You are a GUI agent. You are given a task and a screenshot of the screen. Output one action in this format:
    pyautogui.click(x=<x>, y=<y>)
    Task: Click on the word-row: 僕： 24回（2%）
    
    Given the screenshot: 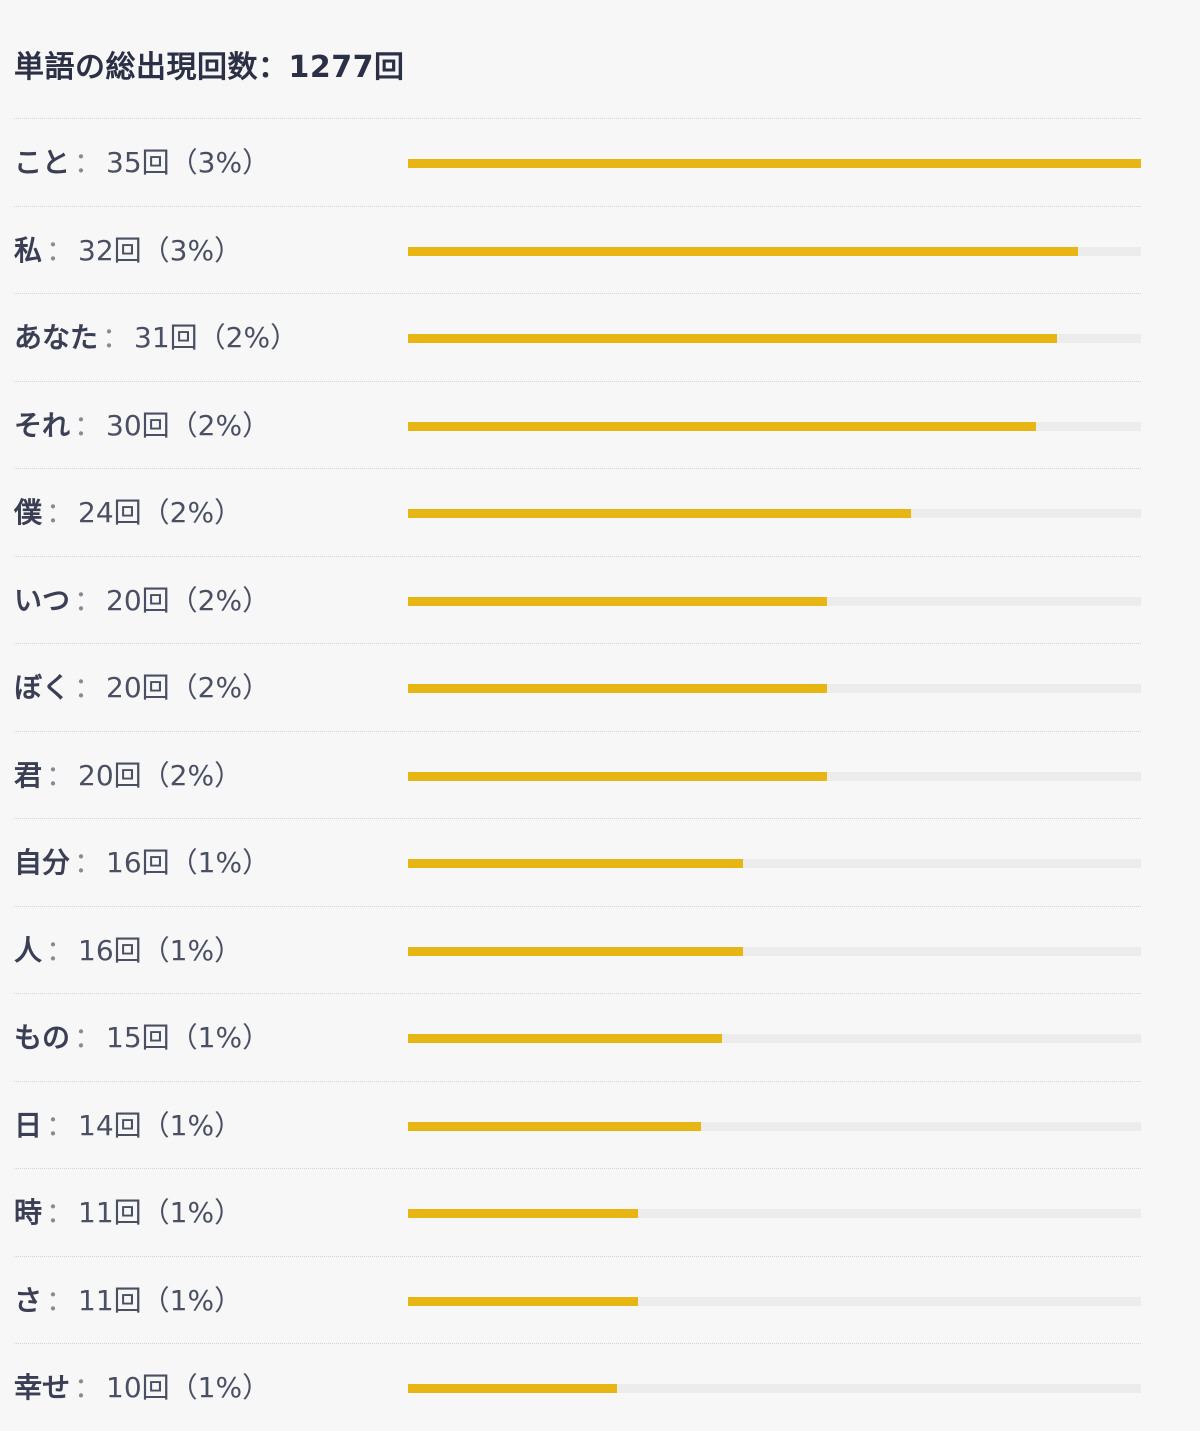 What is the action you would take?
    pyautogui.click(x=577, y=512)
    